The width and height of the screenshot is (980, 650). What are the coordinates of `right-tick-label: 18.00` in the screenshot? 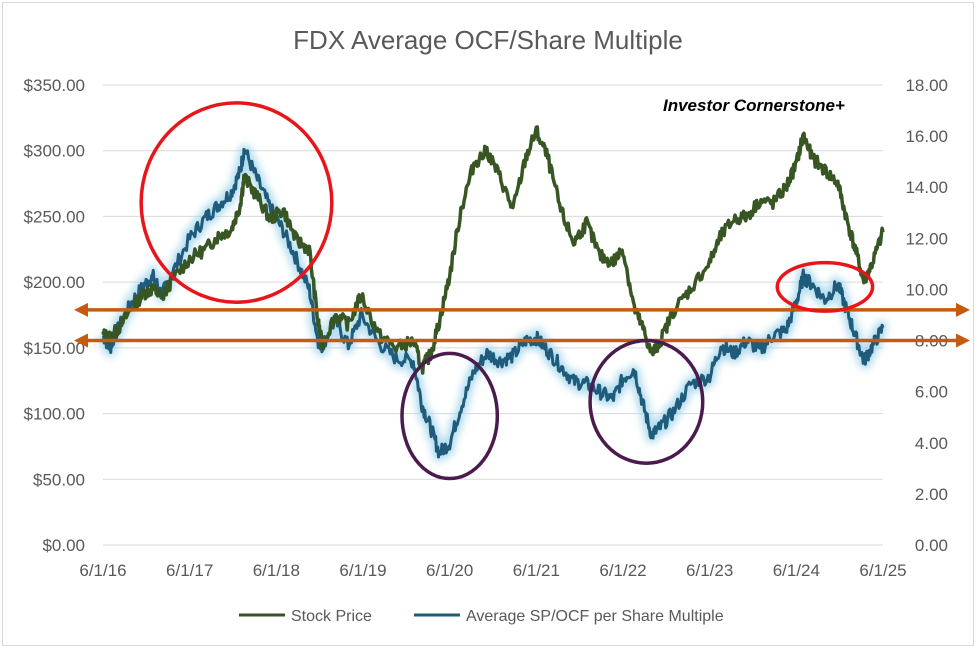 It's located at (926, 85).